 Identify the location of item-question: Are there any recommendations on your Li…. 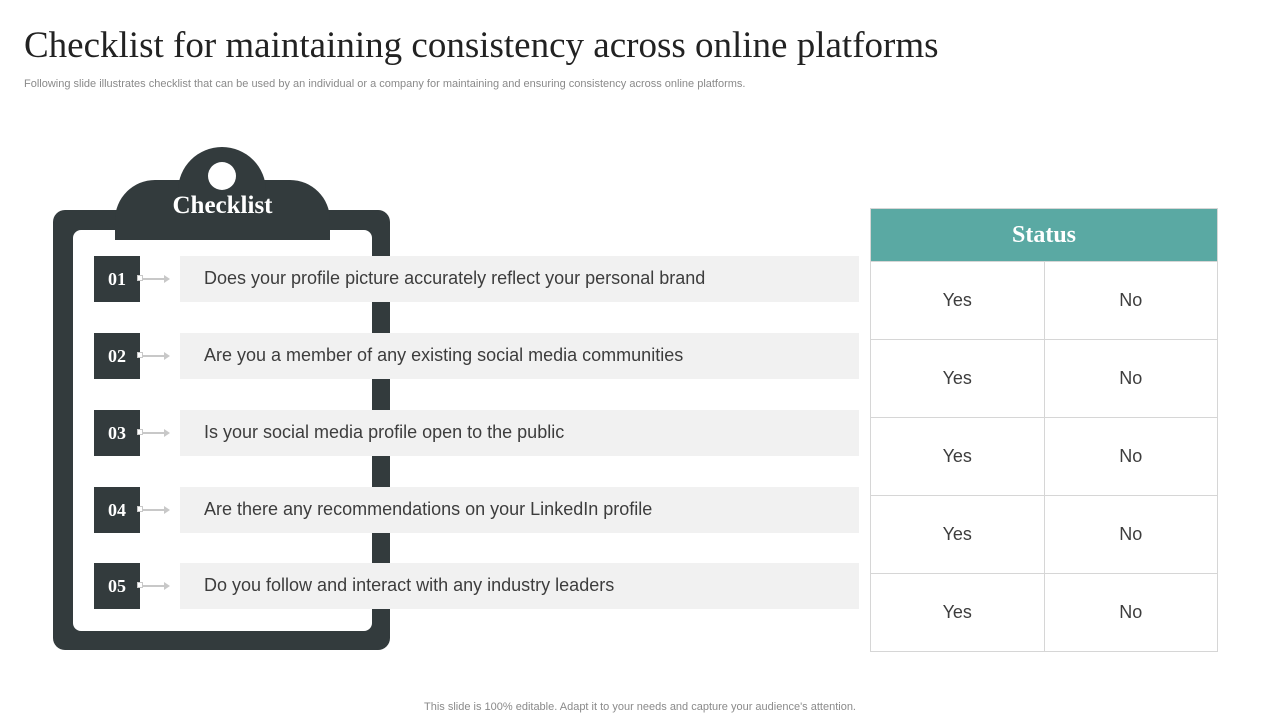
(519, 510).